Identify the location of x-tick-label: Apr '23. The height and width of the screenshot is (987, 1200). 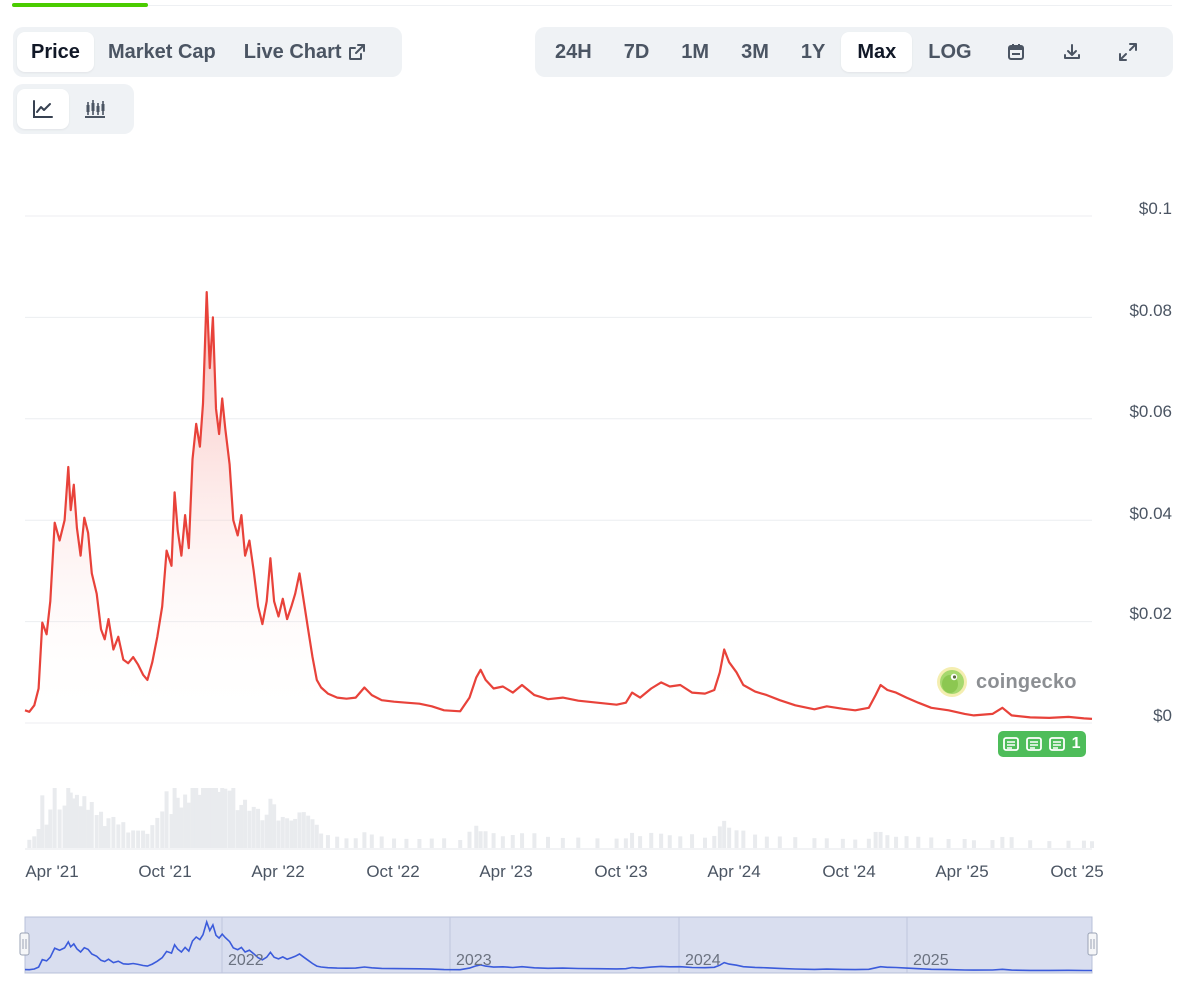
(506, 871).